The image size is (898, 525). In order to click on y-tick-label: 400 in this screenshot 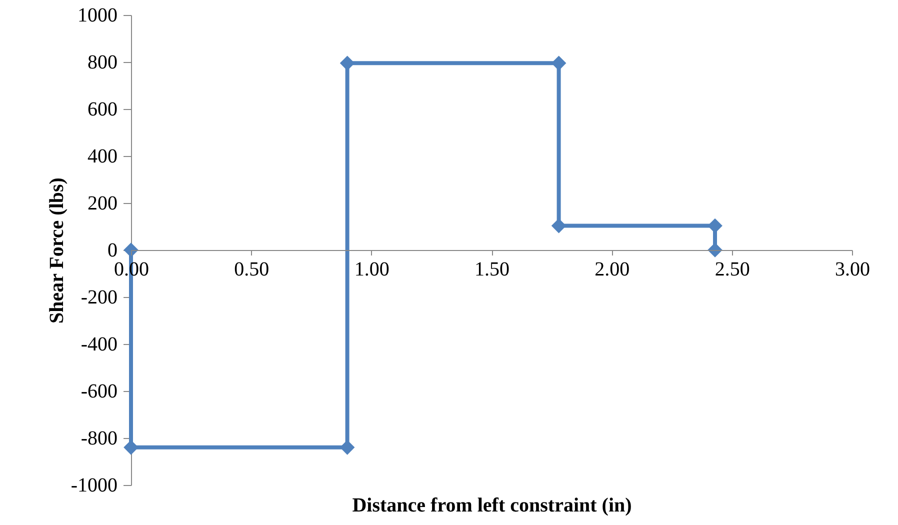, I will do `click(103, 157)`.